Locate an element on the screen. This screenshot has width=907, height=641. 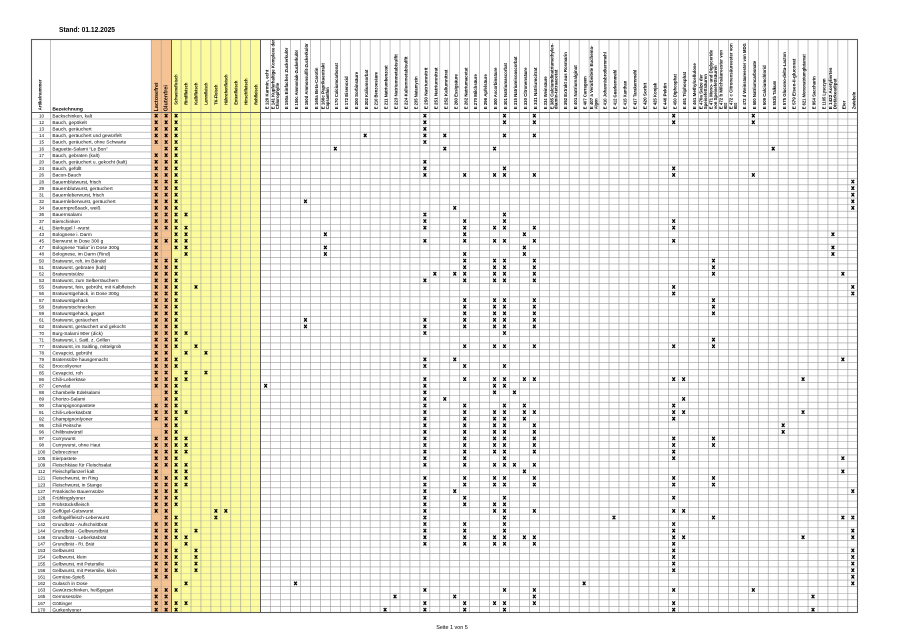
svg-text: Bacon-Bauch is located at coordinates (66, 176).